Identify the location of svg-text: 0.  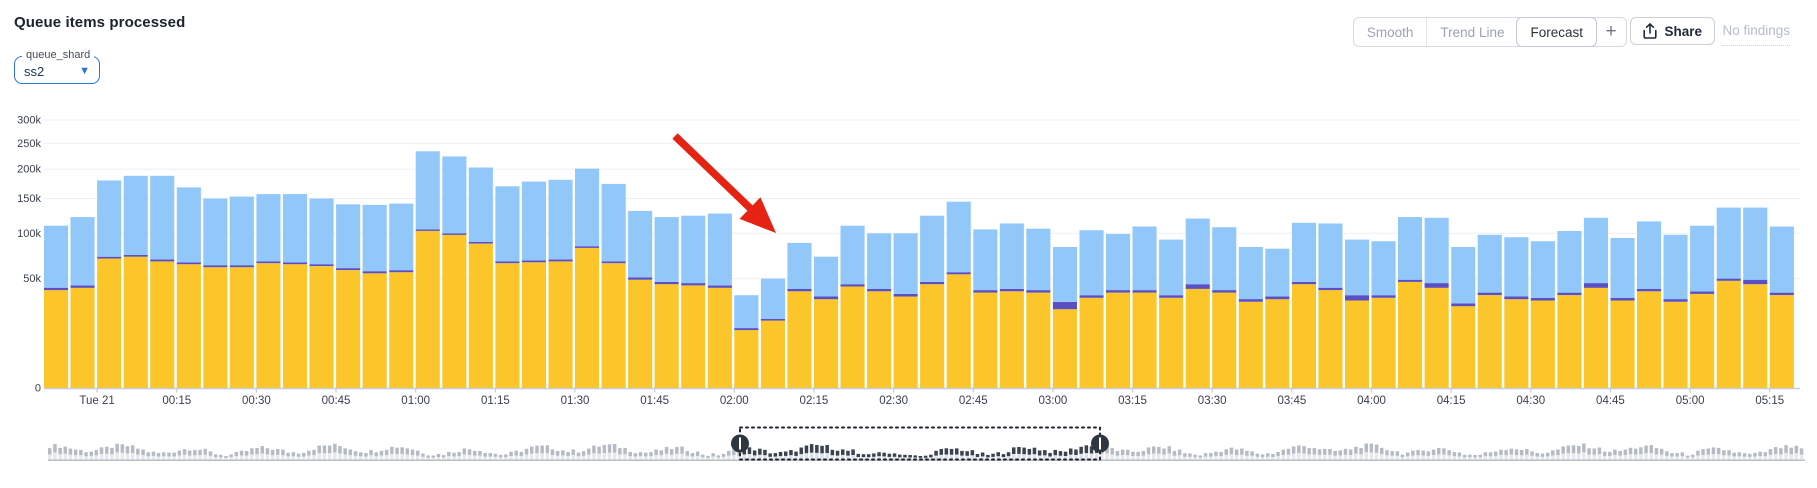
(38, 389).